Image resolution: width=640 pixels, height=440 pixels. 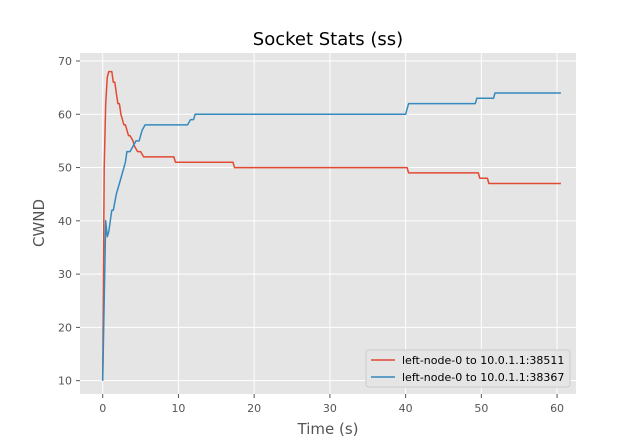 What do you see at coordinates (65, 114) in the screenshot?
I see `y-tick-label: 60` at bounding box center [65, 114].